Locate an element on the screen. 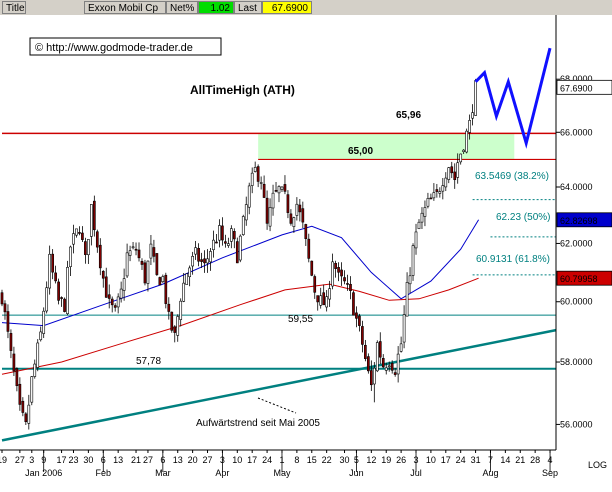 Image resolution: width=612 pixels, height=492 pixels. price-tag-blue-ma-bg is located at coordinates (584, 220).